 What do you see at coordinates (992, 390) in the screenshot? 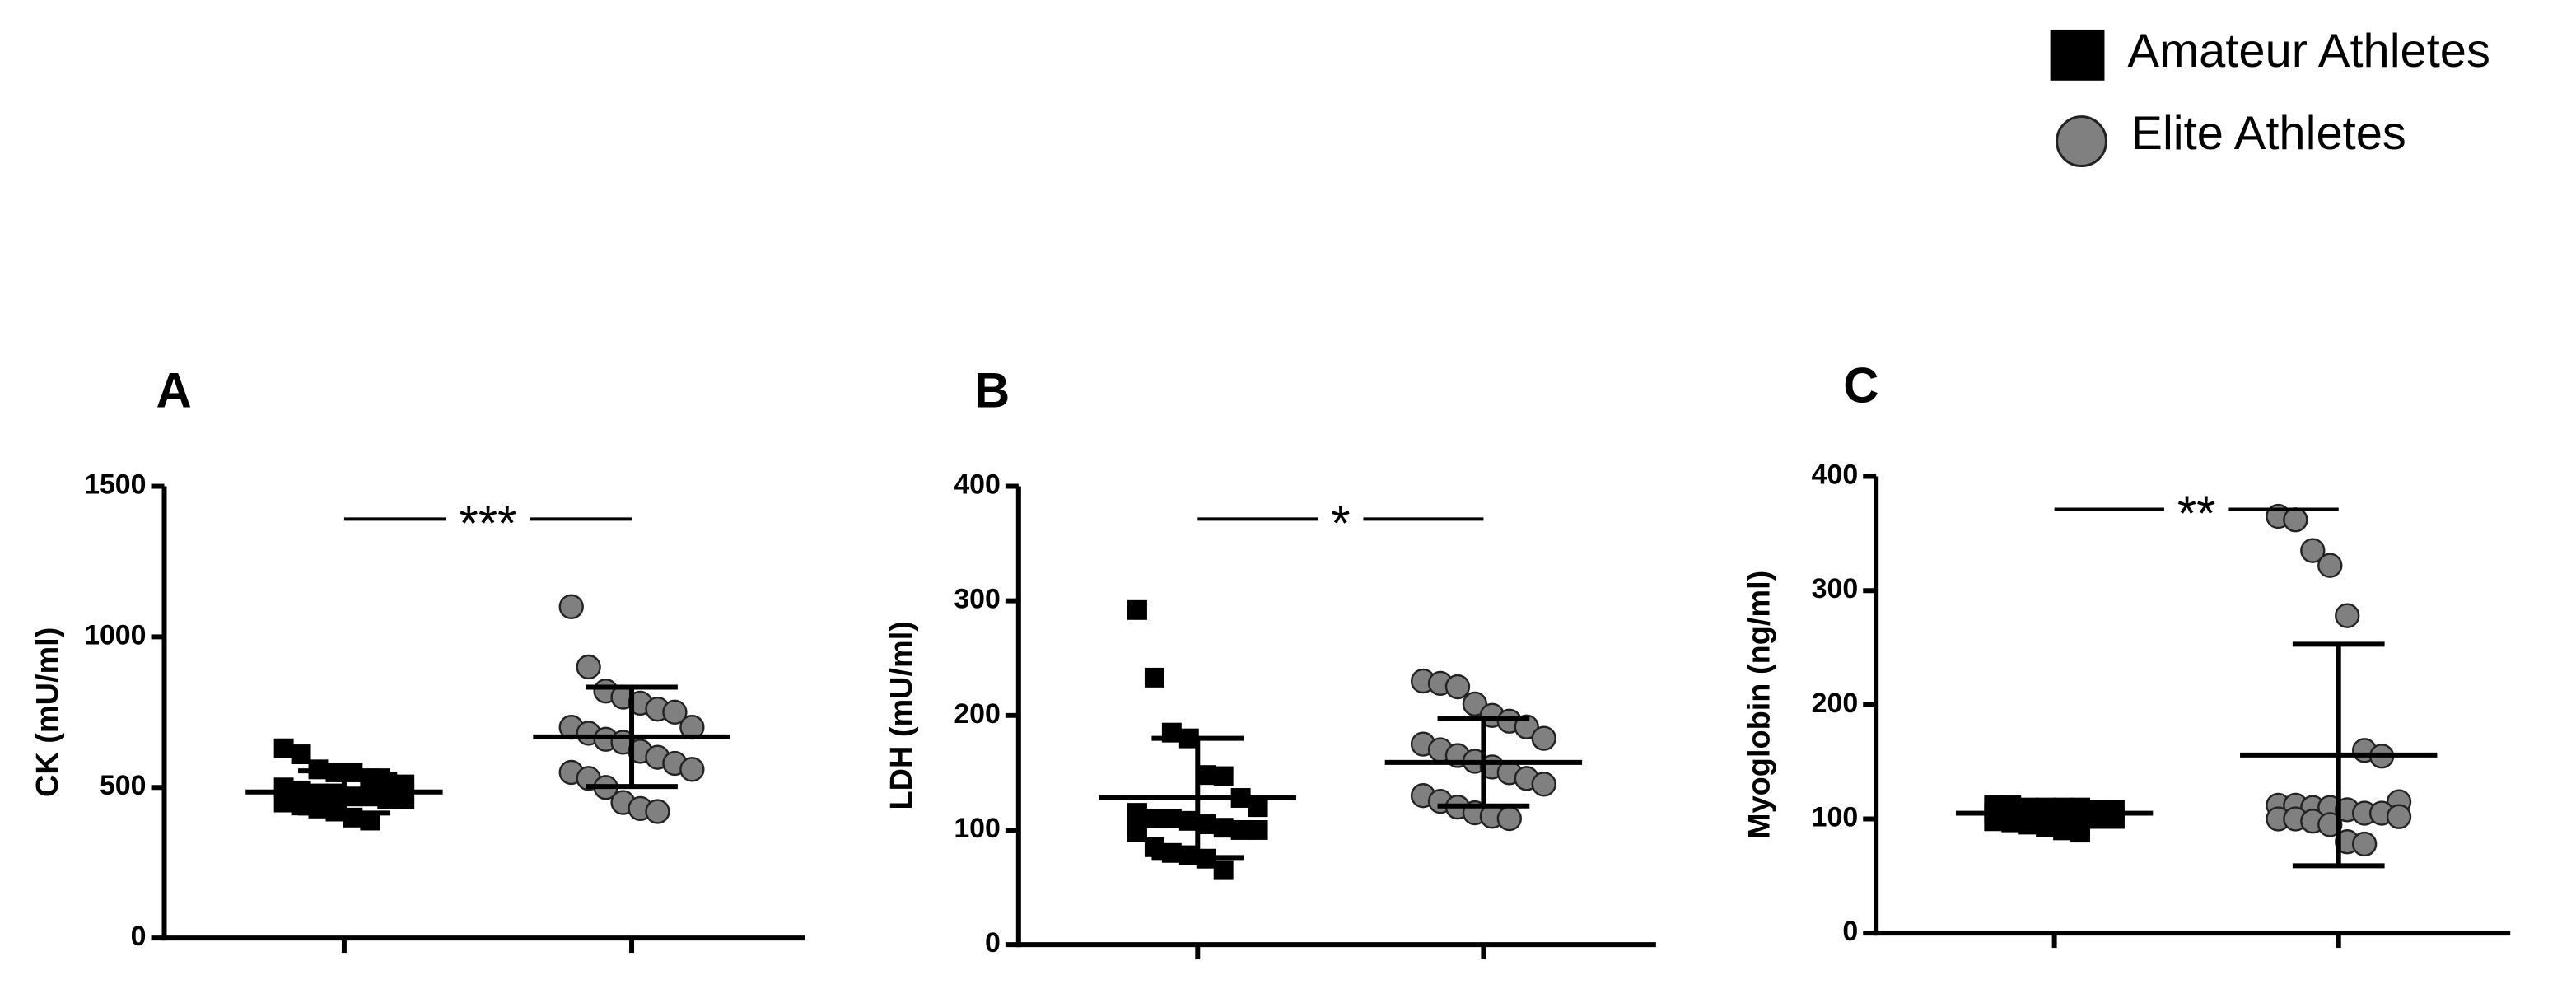
I see `panel-label: B` at bounding box center [992, 390].